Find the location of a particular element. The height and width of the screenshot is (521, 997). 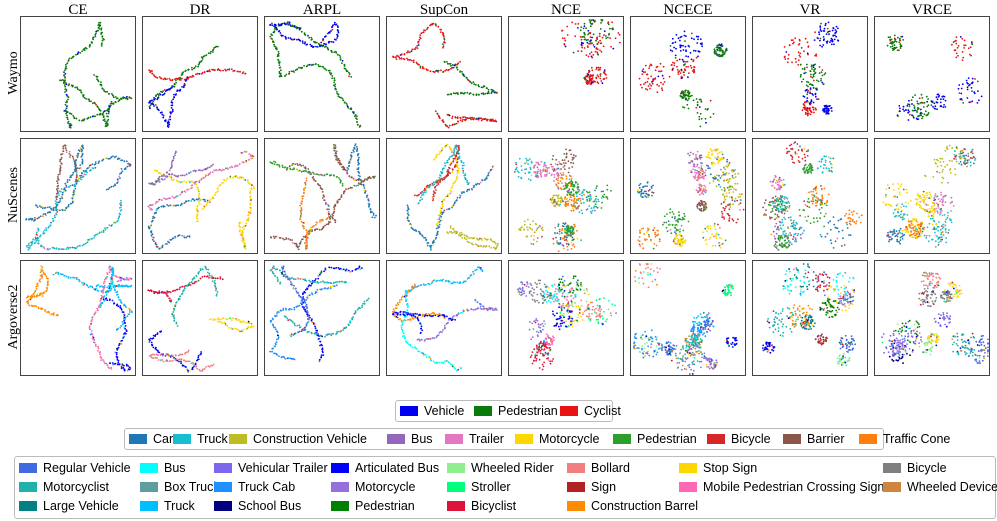

legend-item-bicyclist: Bicyclist is located at coordinates (481, 506).